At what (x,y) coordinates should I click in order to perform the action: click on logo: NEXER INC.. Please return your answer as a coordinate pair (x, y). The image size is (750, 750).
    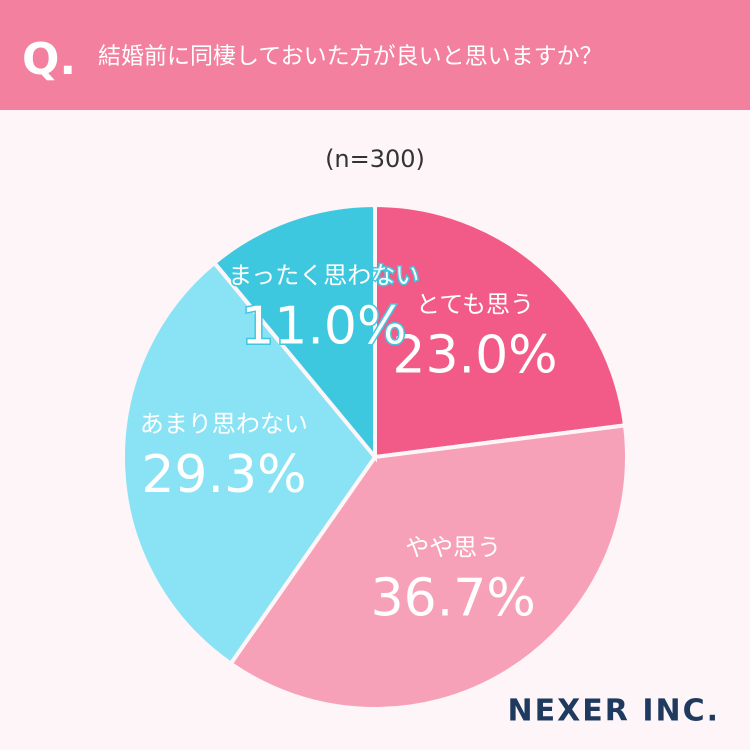
    Looking at the image, I should click on (614, 711).